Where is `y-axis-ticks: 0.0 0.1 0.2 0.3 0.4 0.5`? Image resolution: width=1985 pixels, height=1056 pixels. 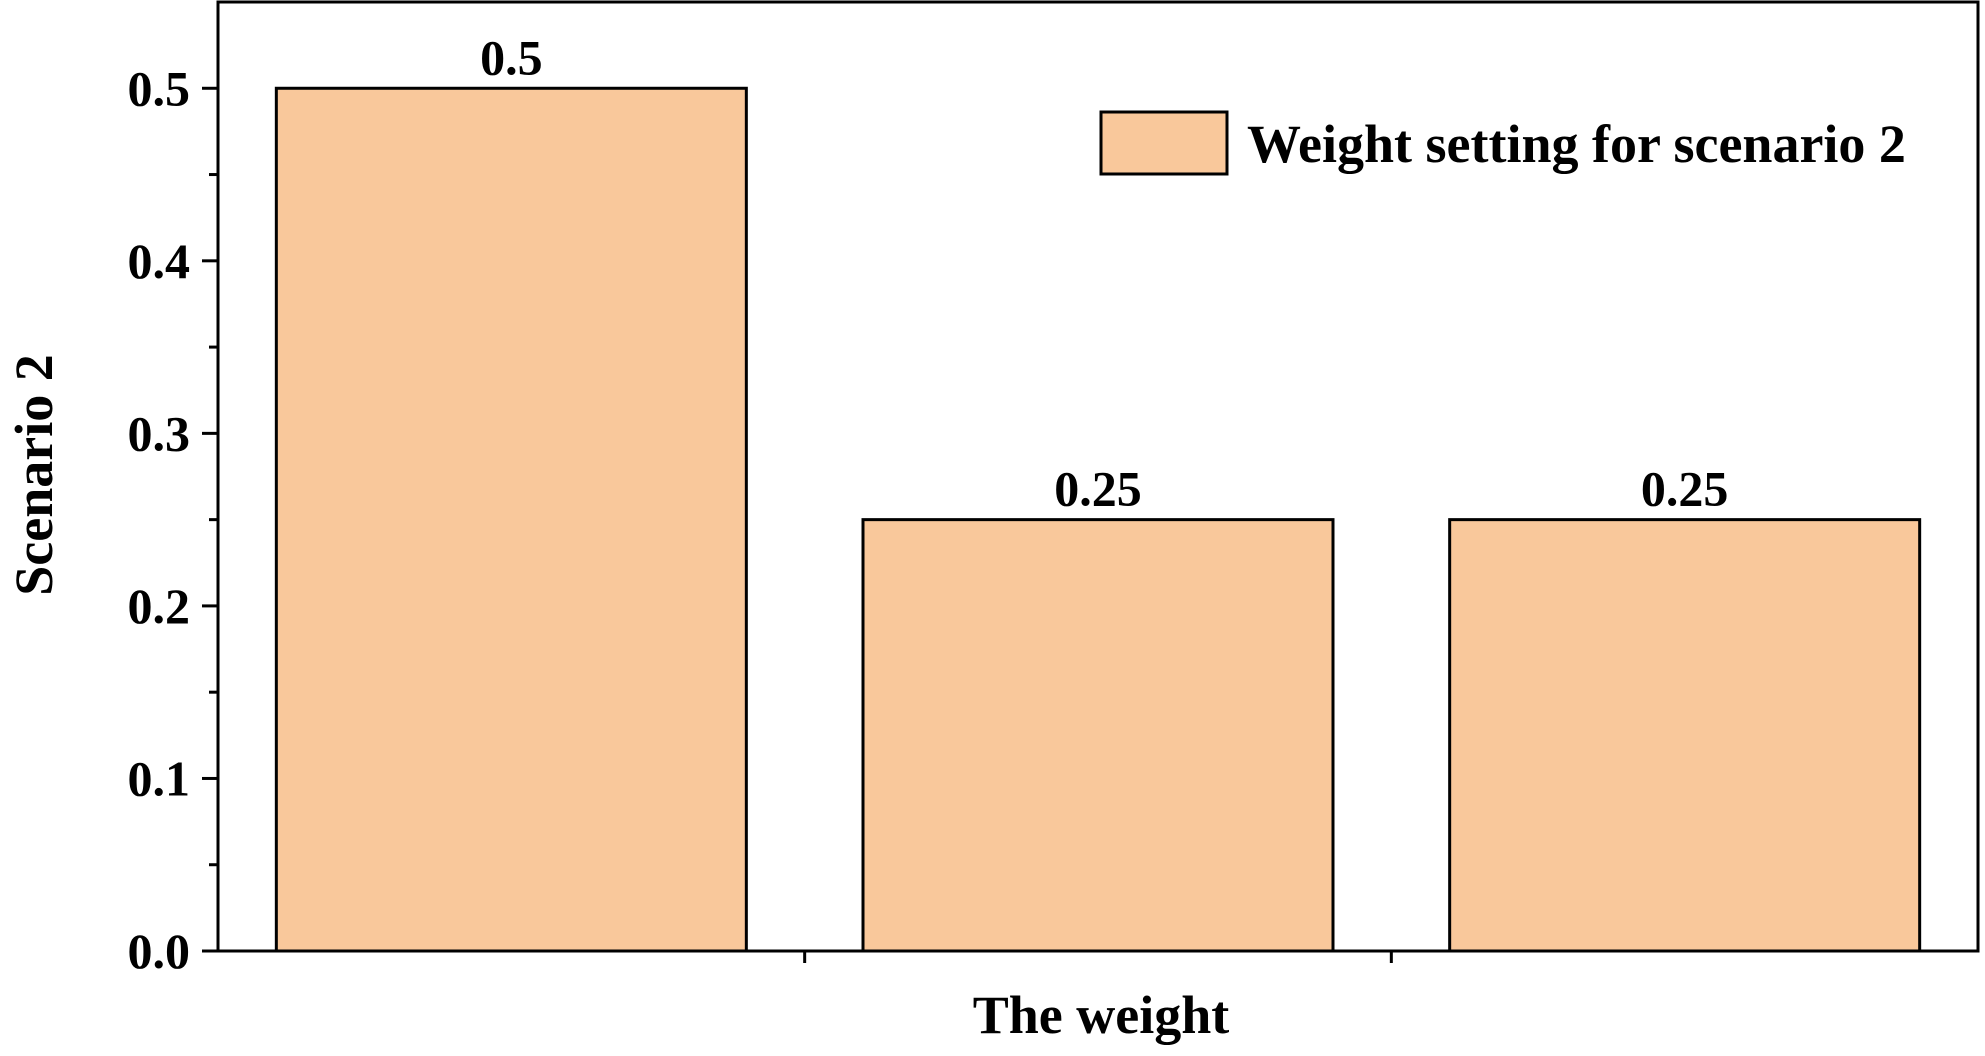 y-axis-ticks: 0.0 0.1 0.2 0.3 0.4 0.5 is located at coordinates (173, 519).